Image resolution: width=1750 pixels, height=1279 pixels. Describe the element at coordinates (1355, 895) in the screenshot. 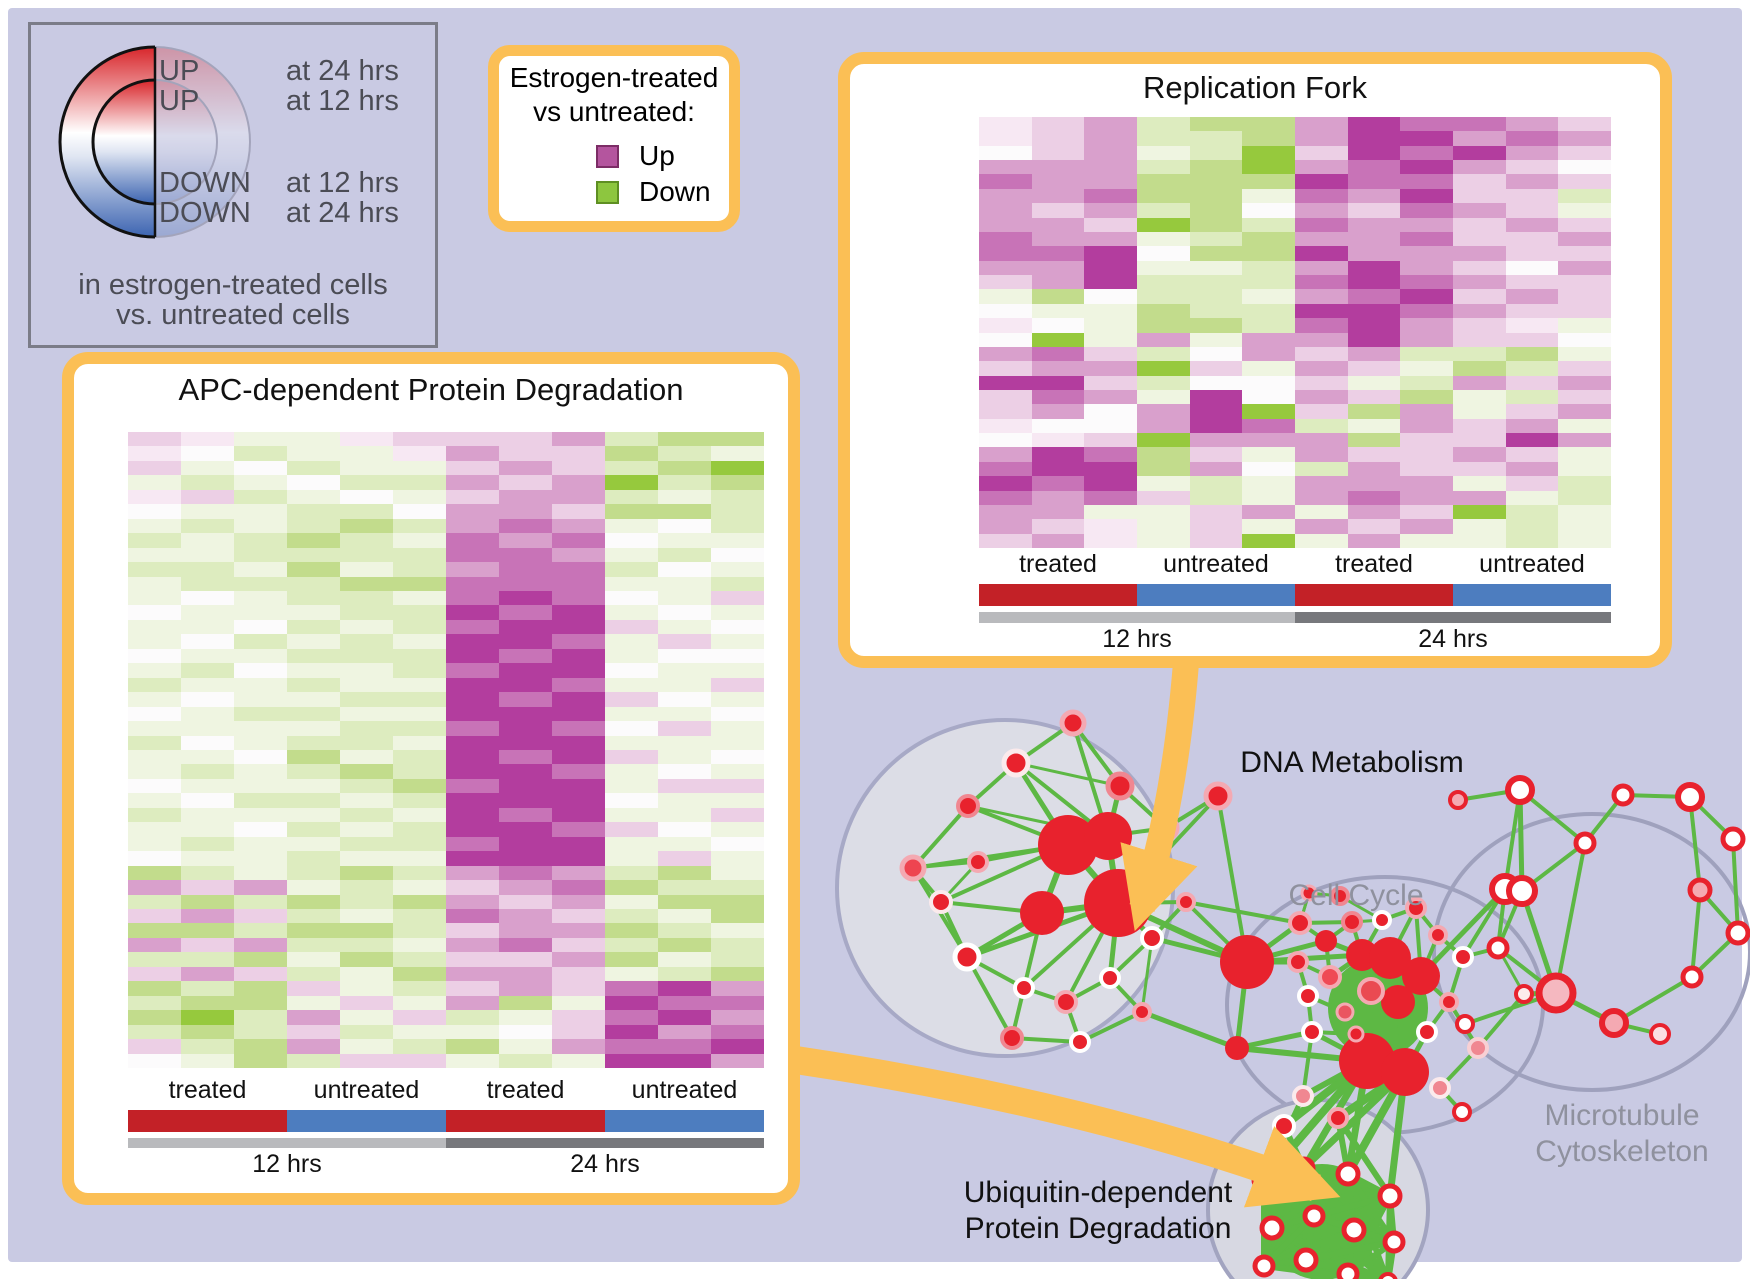

I see `cluster-label: Cell Cycle` at that location.